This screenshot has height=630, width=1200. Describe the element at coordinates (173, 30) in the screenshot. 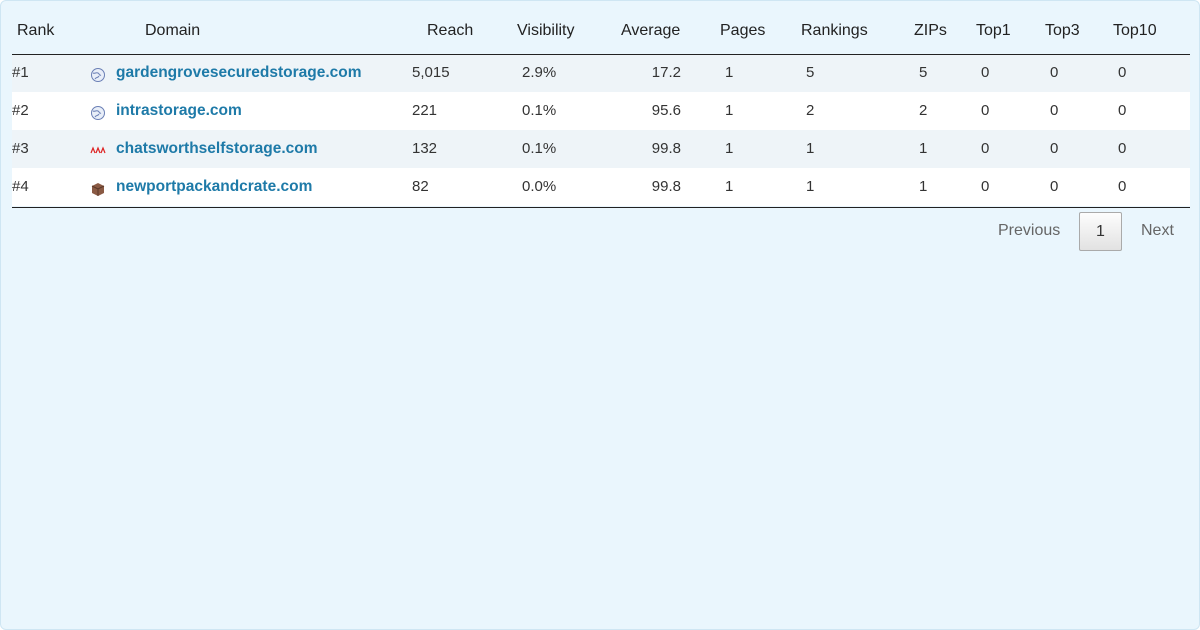

I see `column-header: Domain` at that location.